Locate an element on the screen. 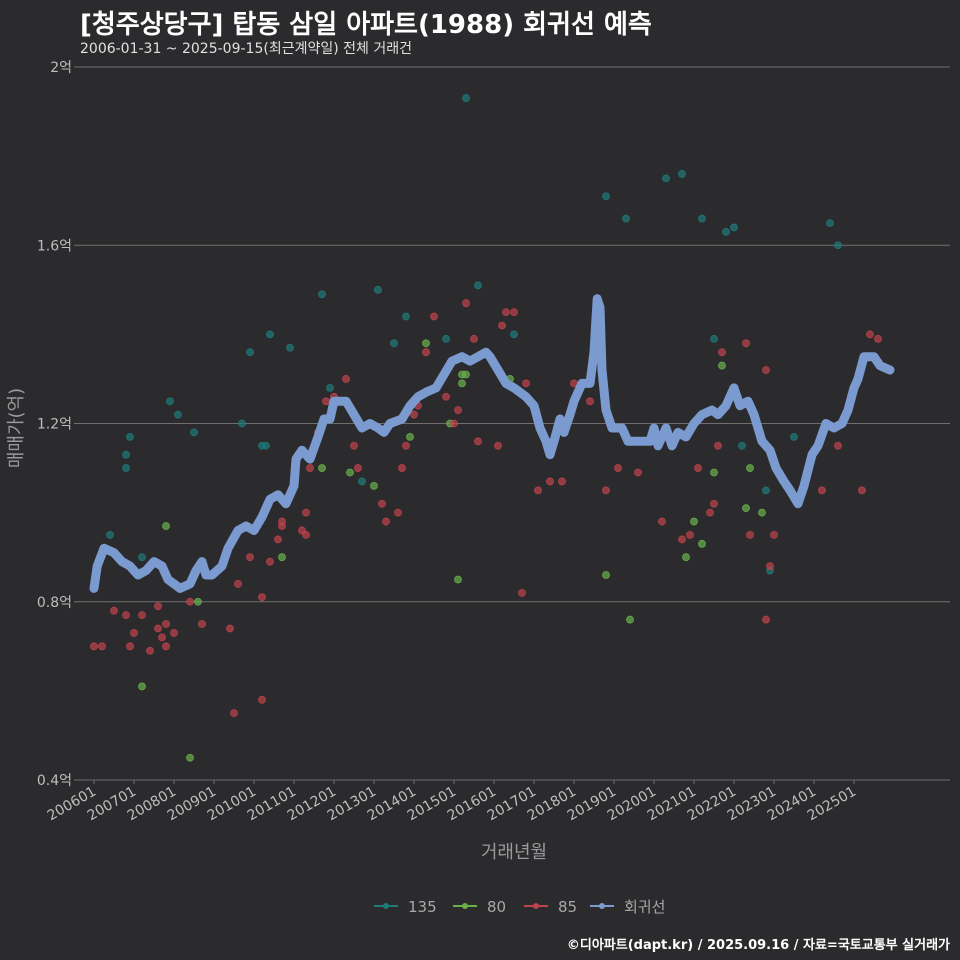  legend-label: 80 is located at coordinates (496, 907).